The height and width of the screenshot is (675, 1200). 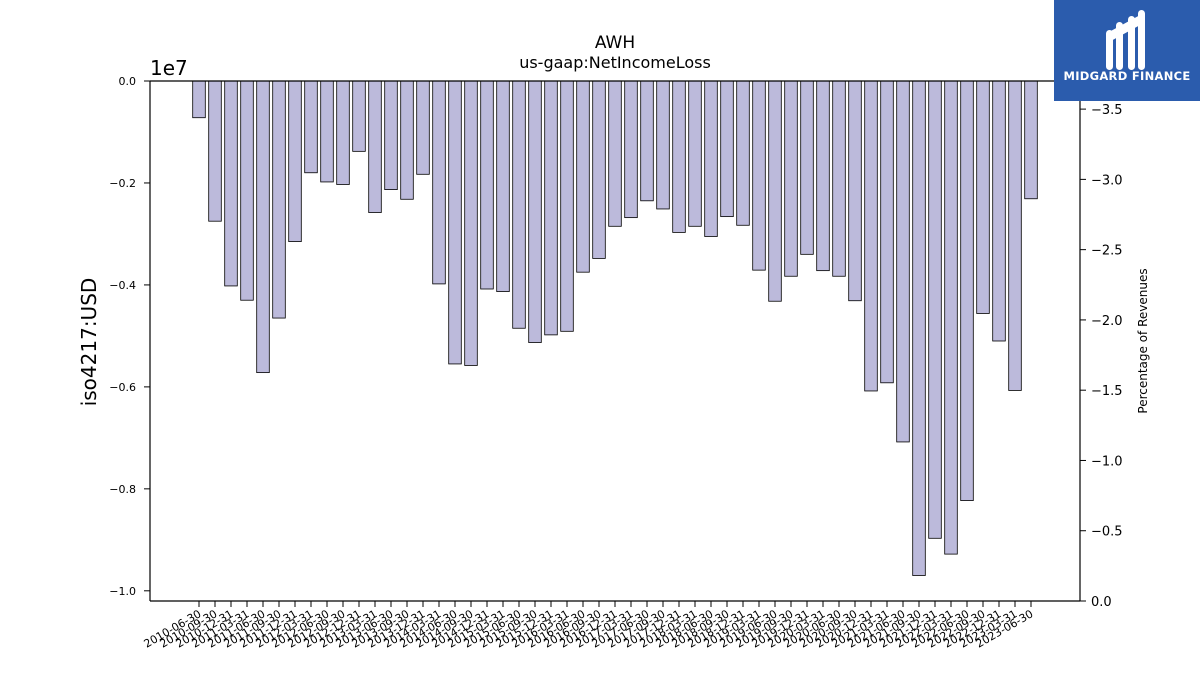 What do you see at coordinates (122, 183) in the screenshot?
I see `y-tick-label: −0.2` at bounding box center [122, 183].